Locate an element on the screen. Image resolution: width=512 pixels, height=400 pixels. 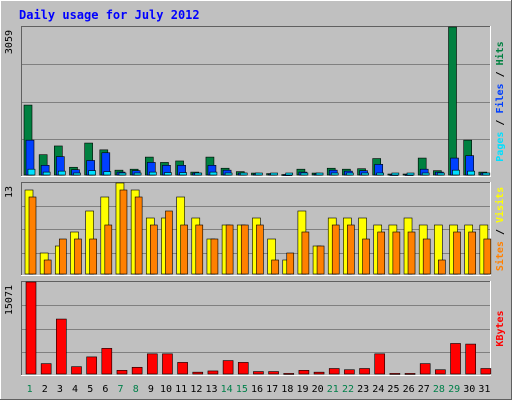
x-tick-label: 11 is located at coordinates (181, 389).